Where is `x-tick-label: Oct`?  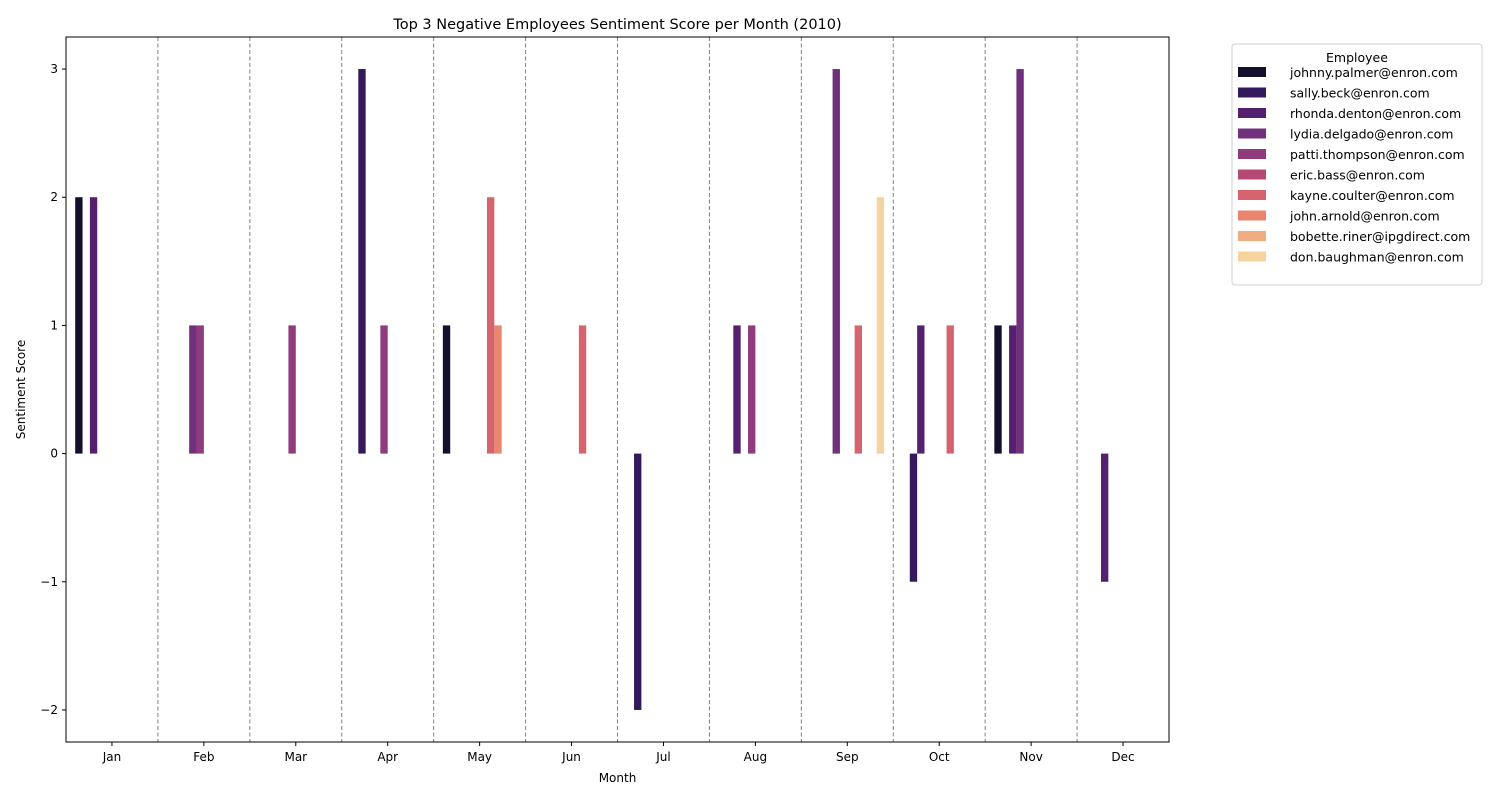
x-tick-label: Oct is located at coordinates (939, 757).